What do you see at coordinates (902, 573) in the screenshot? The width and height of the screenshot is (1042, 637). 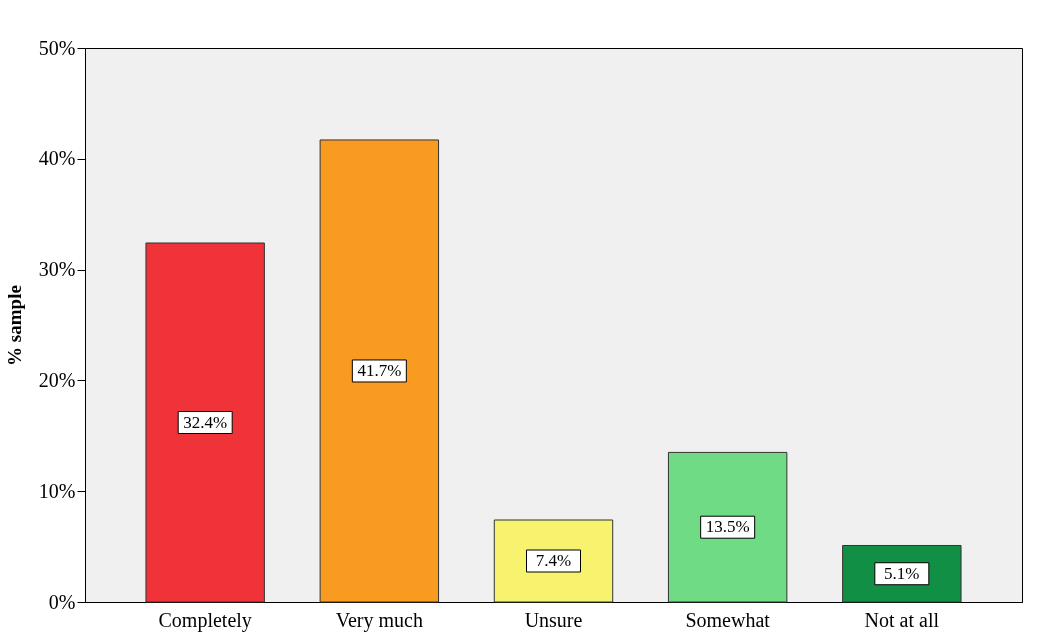 I see `data-label: 5.1%` at bounding box center [902, 573].